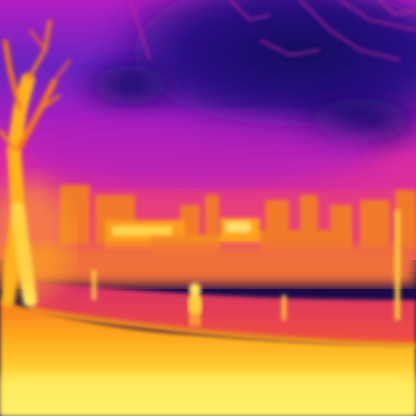 The height and width of the screenshot is (416, 416). What do you see at coordinates (195, 304) in the screenshot?
I see `pedestrian` at bounding box center [195, 304].